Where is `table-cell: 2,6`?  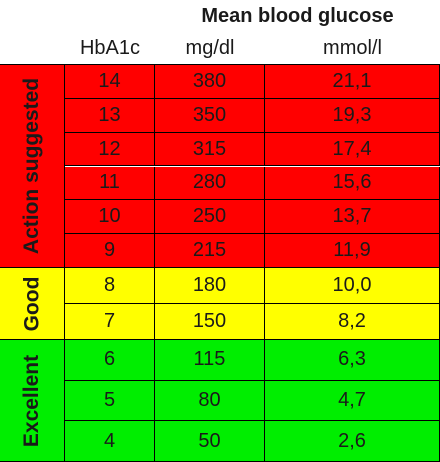
table-cell: 2,6 is located at coordinates (352, 441).